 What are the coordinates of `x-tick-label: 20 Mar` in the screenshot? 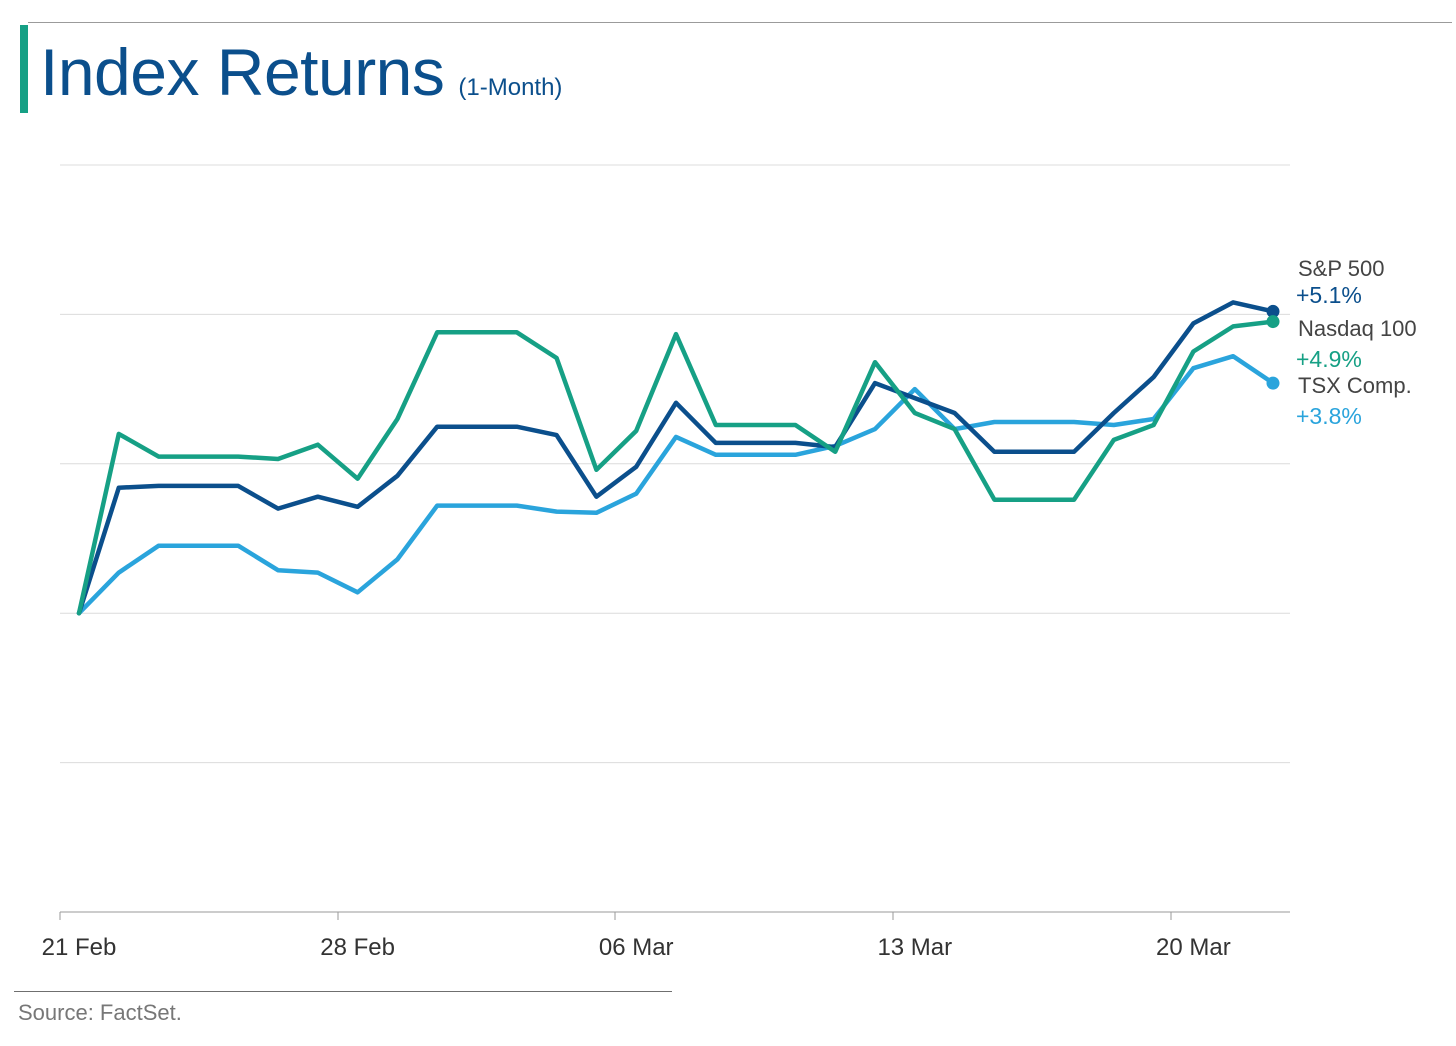 It's located at (1193, 947).